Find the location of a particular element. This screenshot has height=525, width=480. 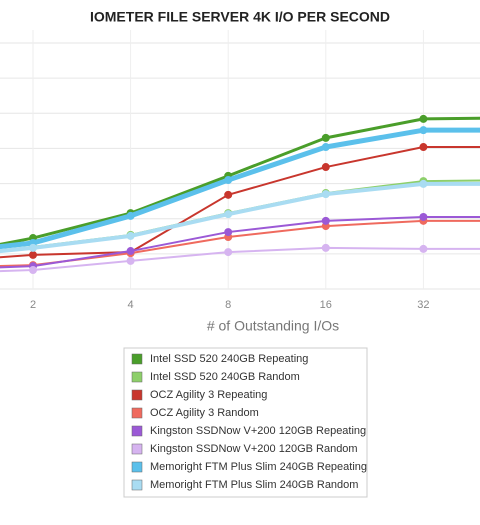

x-tick-label: 8 is located at coordinates (228, 305).